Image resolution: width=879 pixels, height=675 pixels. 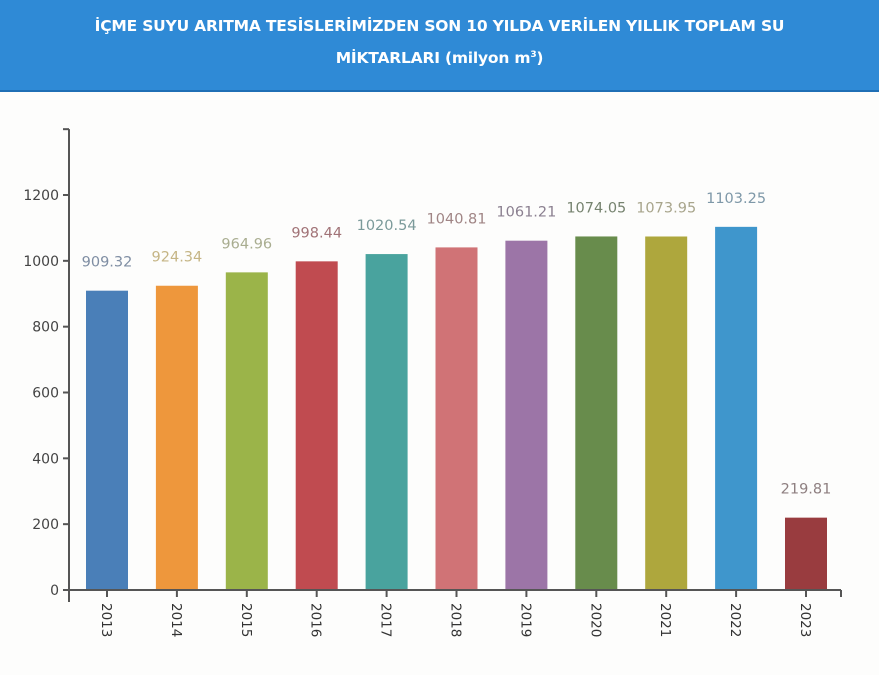 What do you see at coordinates (107, 263) in the screenshot?
I see `data-label-2013: 909.32` at bounding box center [107, 263].